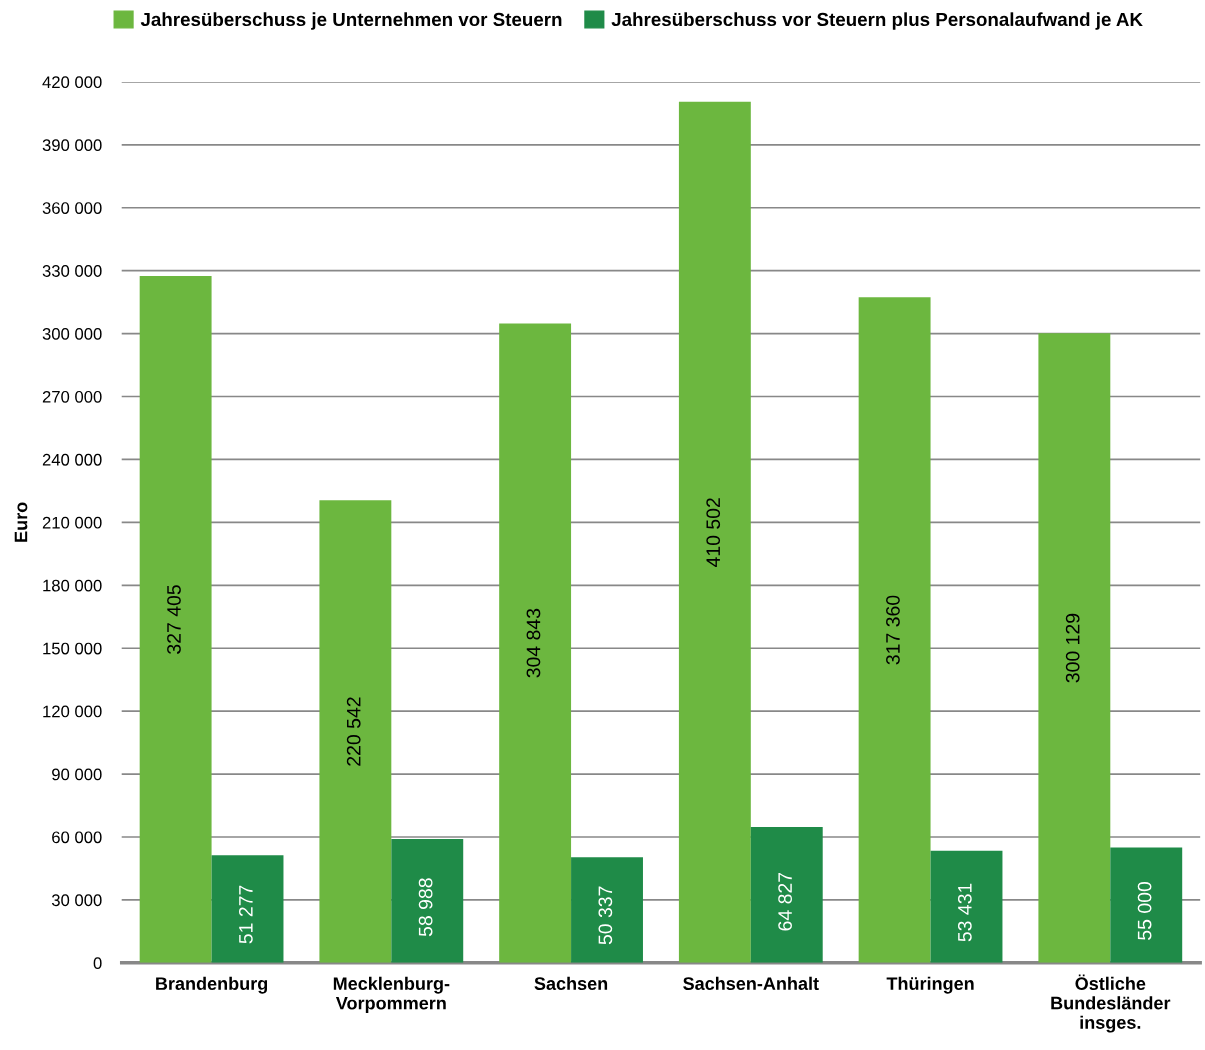 This screenshot has height=1050, width=1205. I want to click on x-tick-label: Mecklenburg- Vorpommern, so click(391, 995).